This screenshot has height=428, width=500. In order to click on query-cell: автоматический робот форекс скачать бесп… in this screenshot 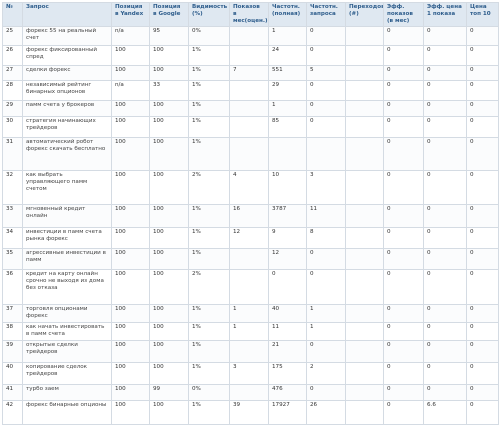, I will do `click(67, 154)`.